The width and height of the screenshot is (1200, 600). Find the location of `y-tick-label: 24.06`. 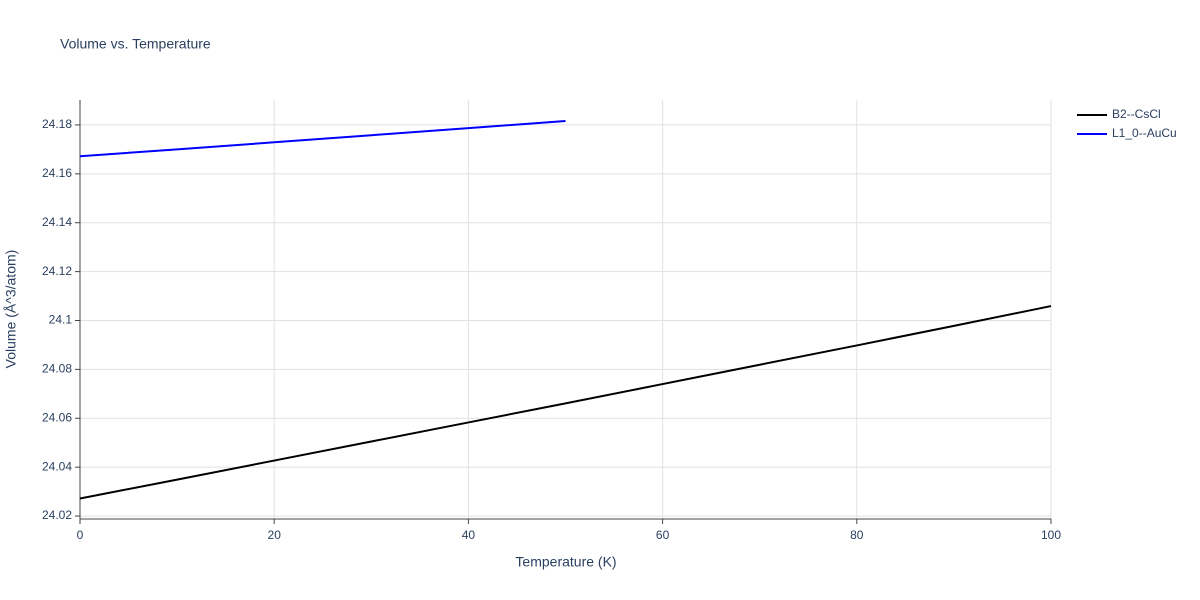

y-tick-label: 24.06 is located at coordinates (57, 417).